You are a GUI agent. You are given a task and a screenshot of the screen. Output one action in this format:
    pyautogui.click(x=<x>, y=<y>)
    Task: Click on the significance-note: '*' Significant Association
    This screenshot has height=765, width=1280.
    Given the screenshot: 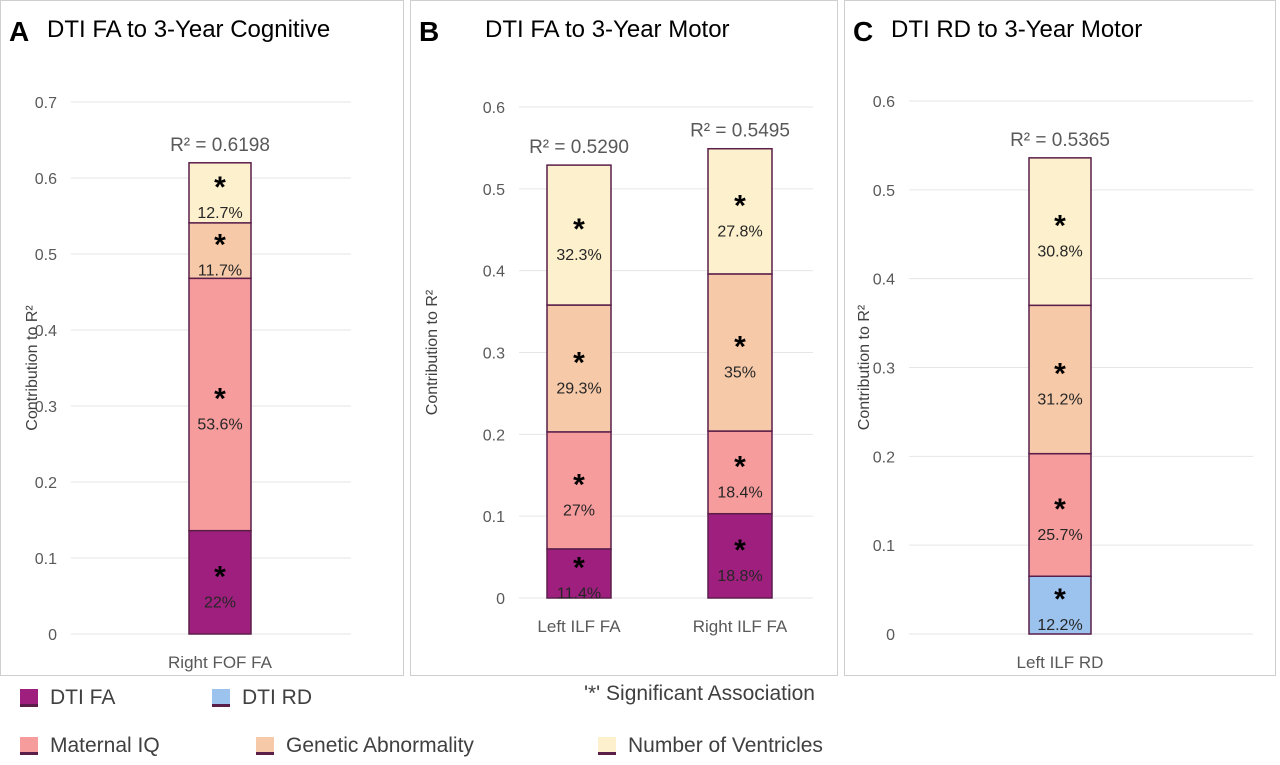 What is the action you would take?
    pyautogui.click(x=699, y=693)
    